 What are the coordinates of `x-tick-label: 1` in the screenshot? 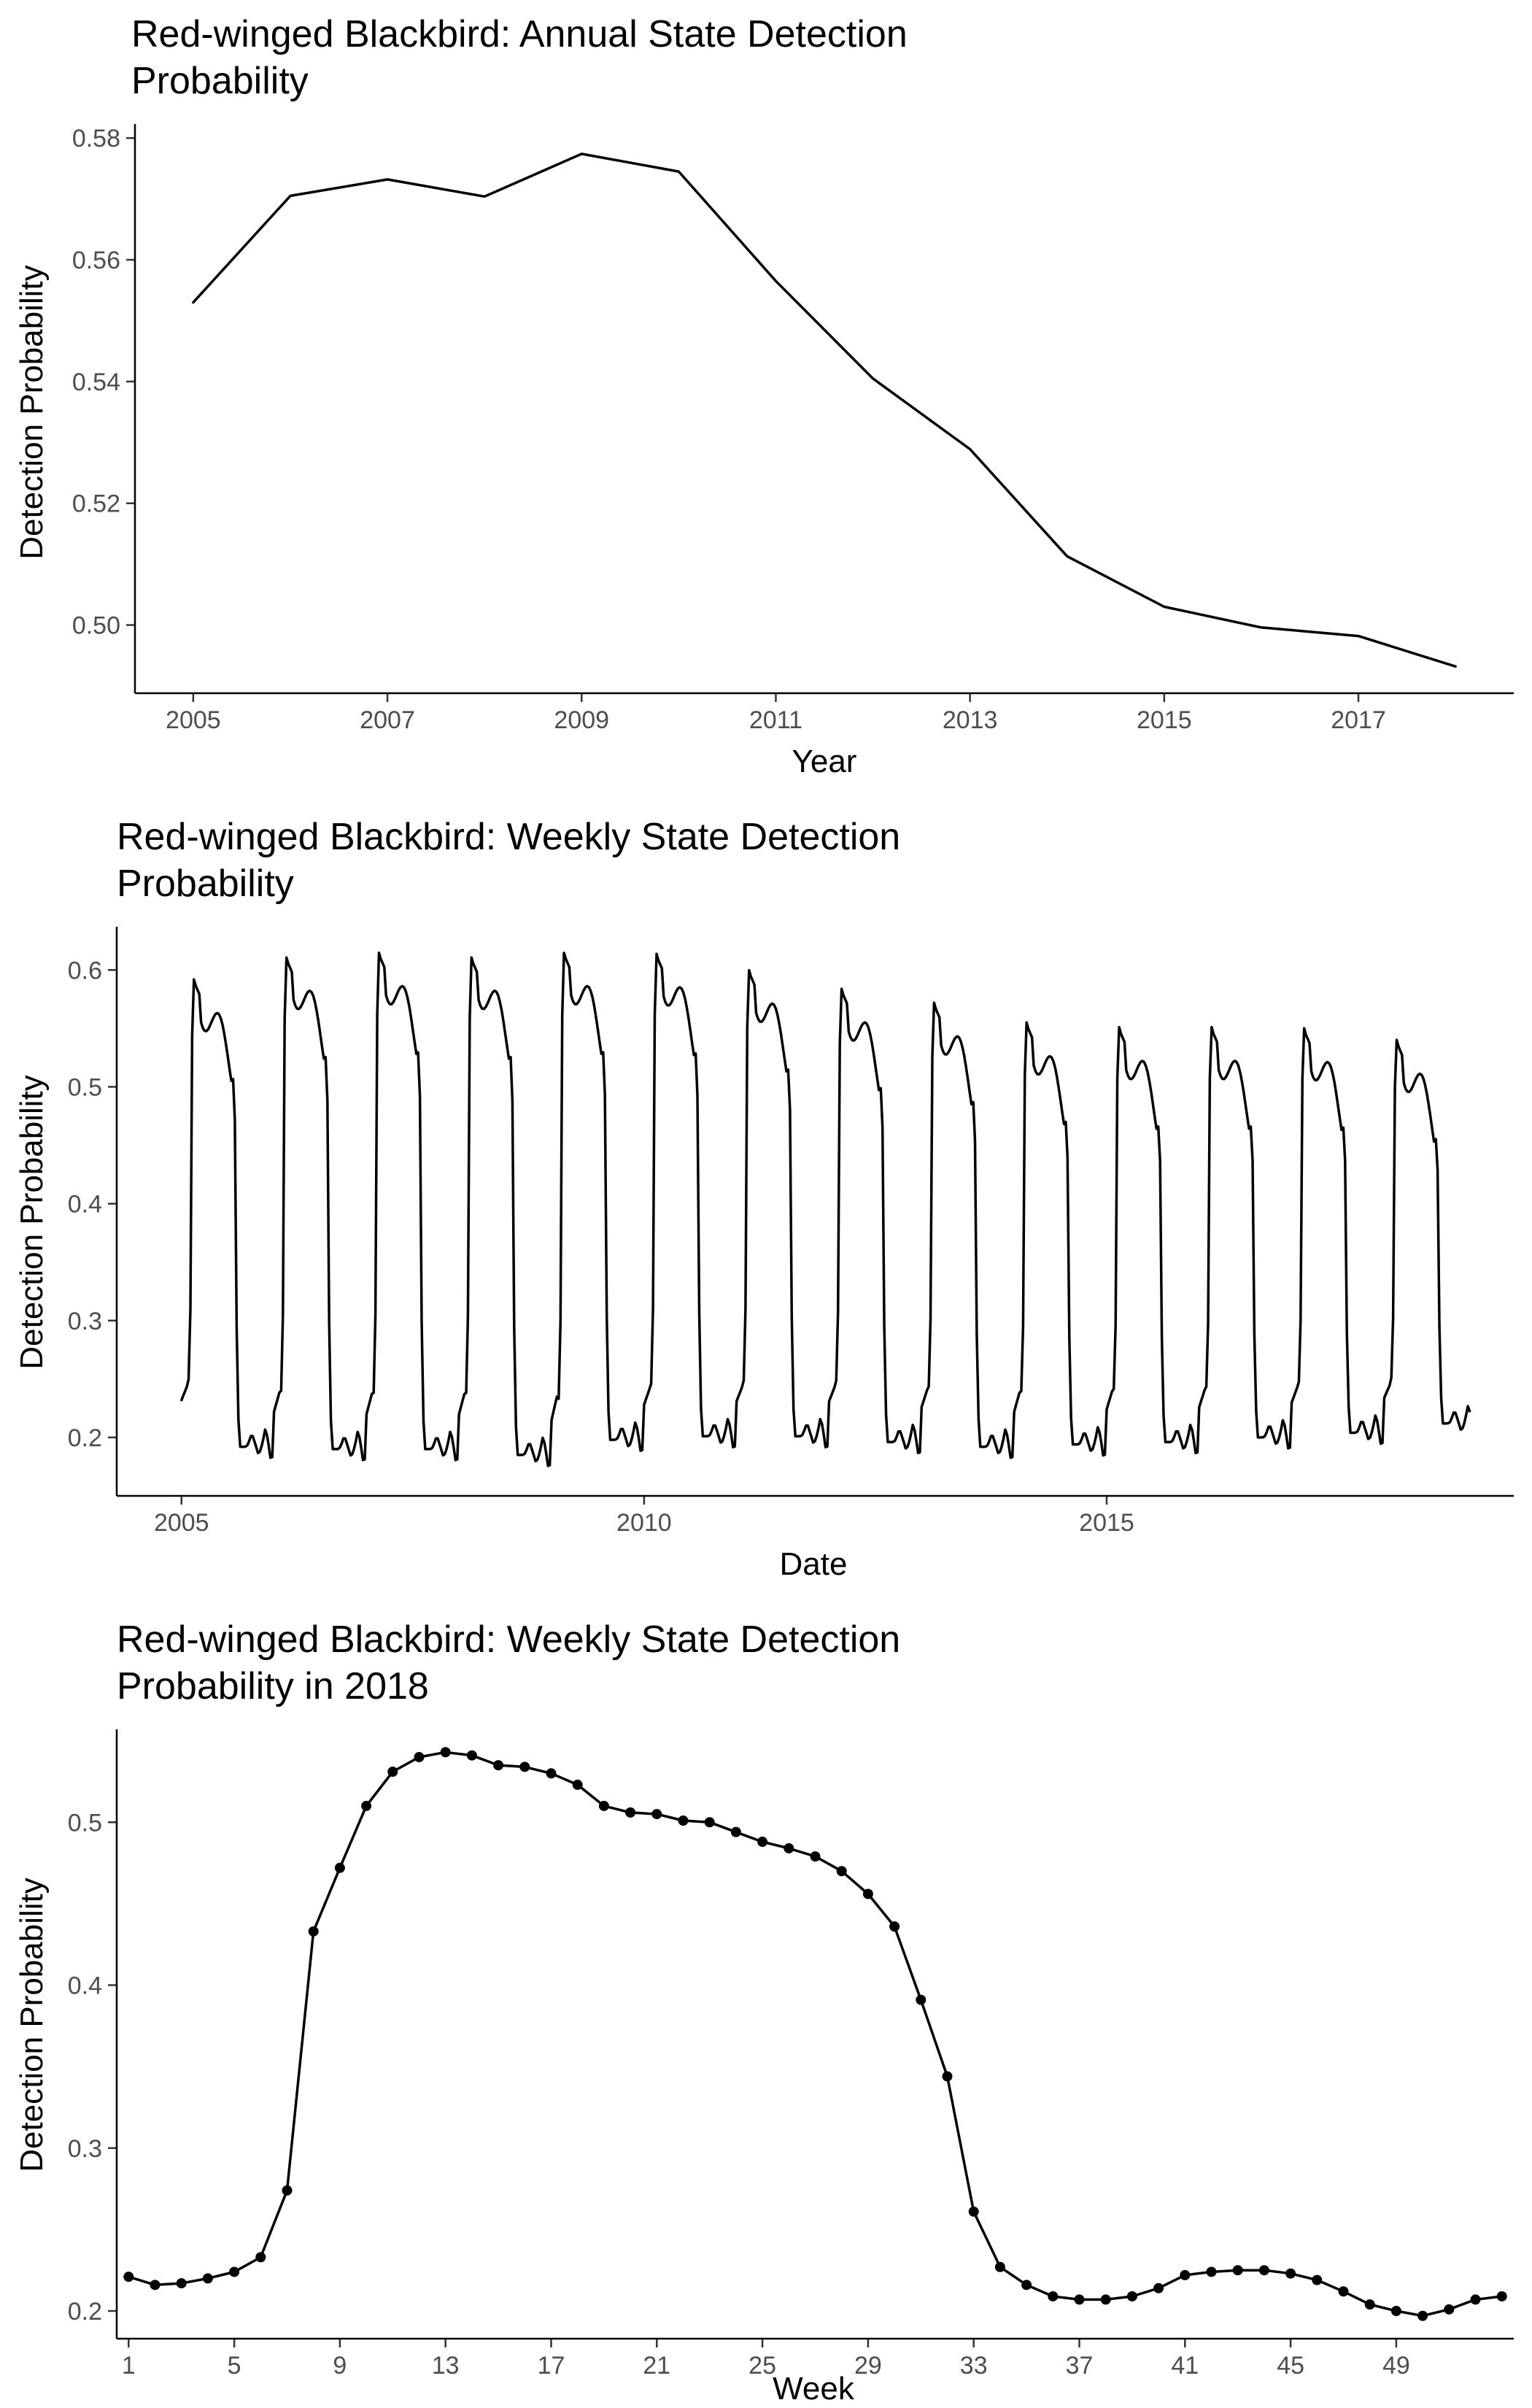 It's located at (129, 2366).